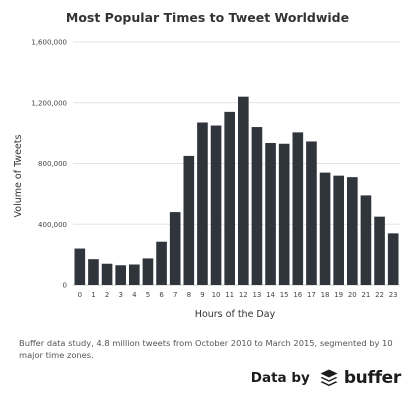 The image size is (415, 400). Describe the element at coordinates (52, 225) in the screenshot. I see `y-tick-label: 400,000` at that location.